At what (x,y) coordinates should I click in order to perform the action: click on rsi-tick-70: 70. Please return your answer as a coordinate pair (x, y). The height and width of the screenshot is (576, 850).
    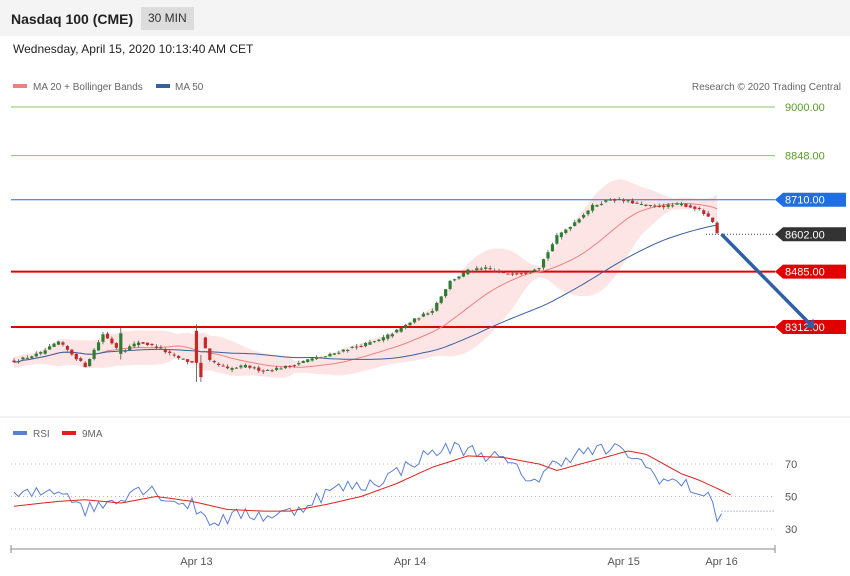
    Looking at the image, I should click on (791, 465).